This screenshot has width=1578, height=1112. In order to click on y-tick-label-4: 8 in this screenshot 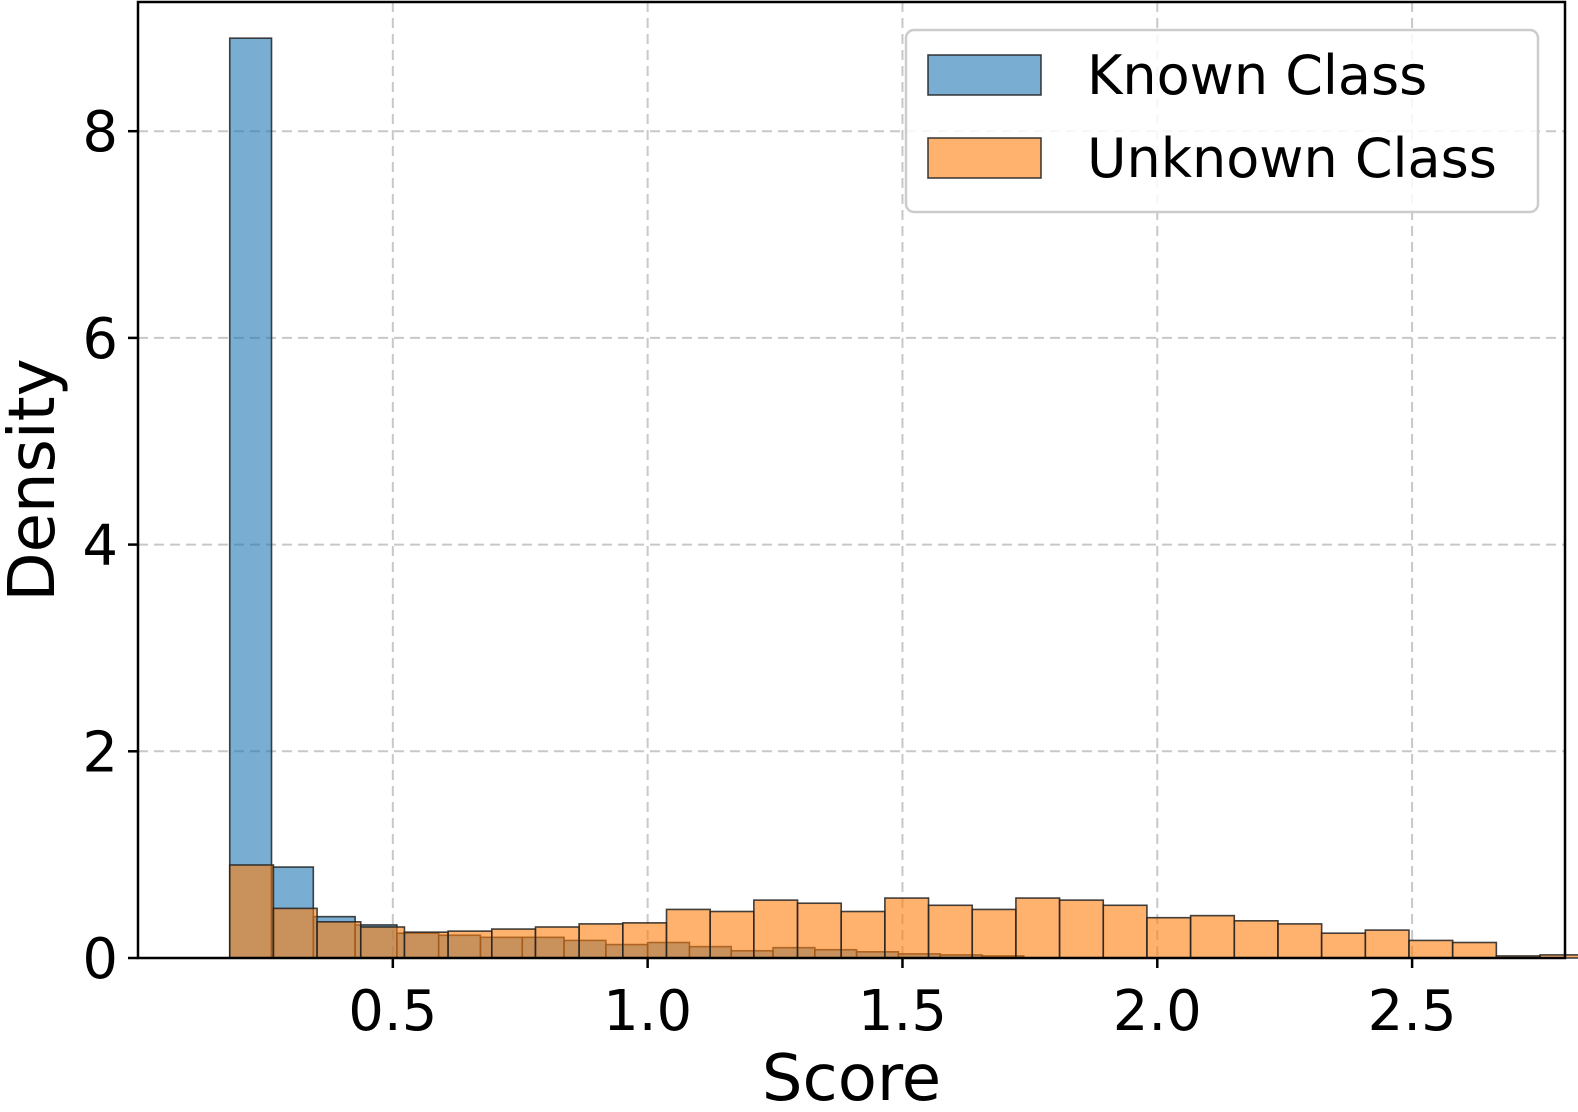, I will do `click(100, 132)`.